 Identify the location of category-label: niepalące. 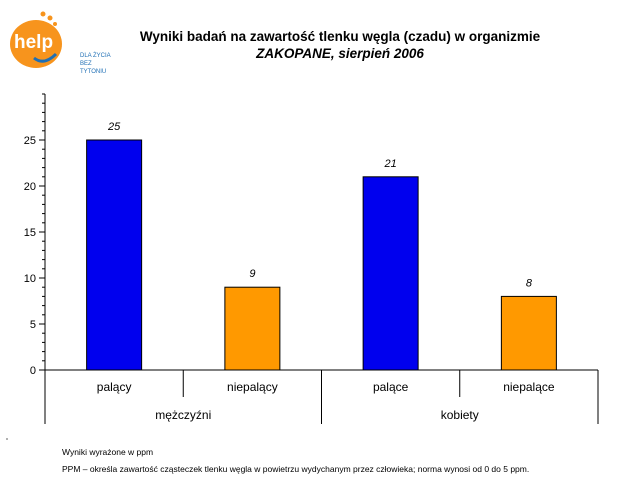
(529, 387).